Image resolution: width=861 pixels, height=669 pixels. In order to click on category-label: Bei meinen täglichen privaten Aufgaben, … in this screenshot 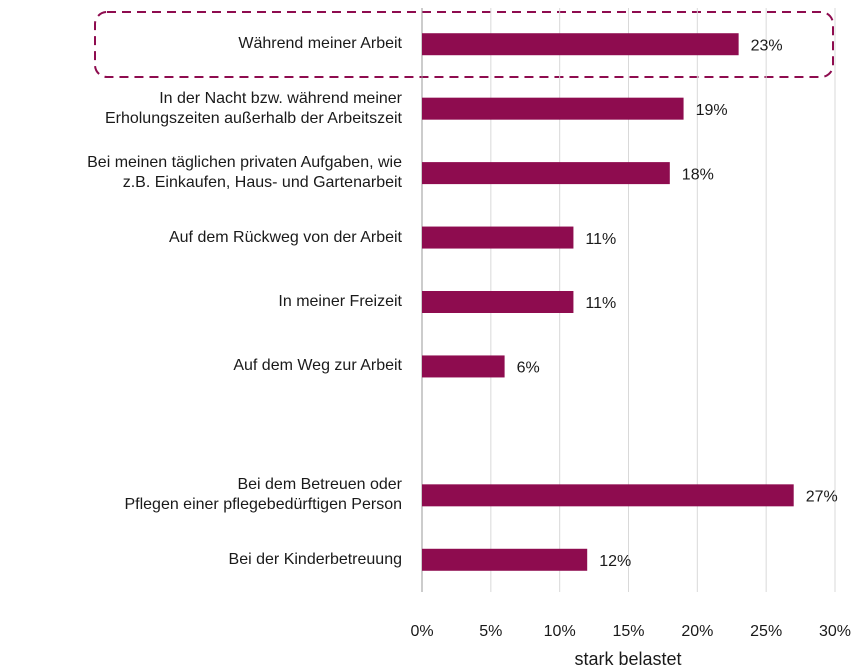, I will do `click(244, 173)`.